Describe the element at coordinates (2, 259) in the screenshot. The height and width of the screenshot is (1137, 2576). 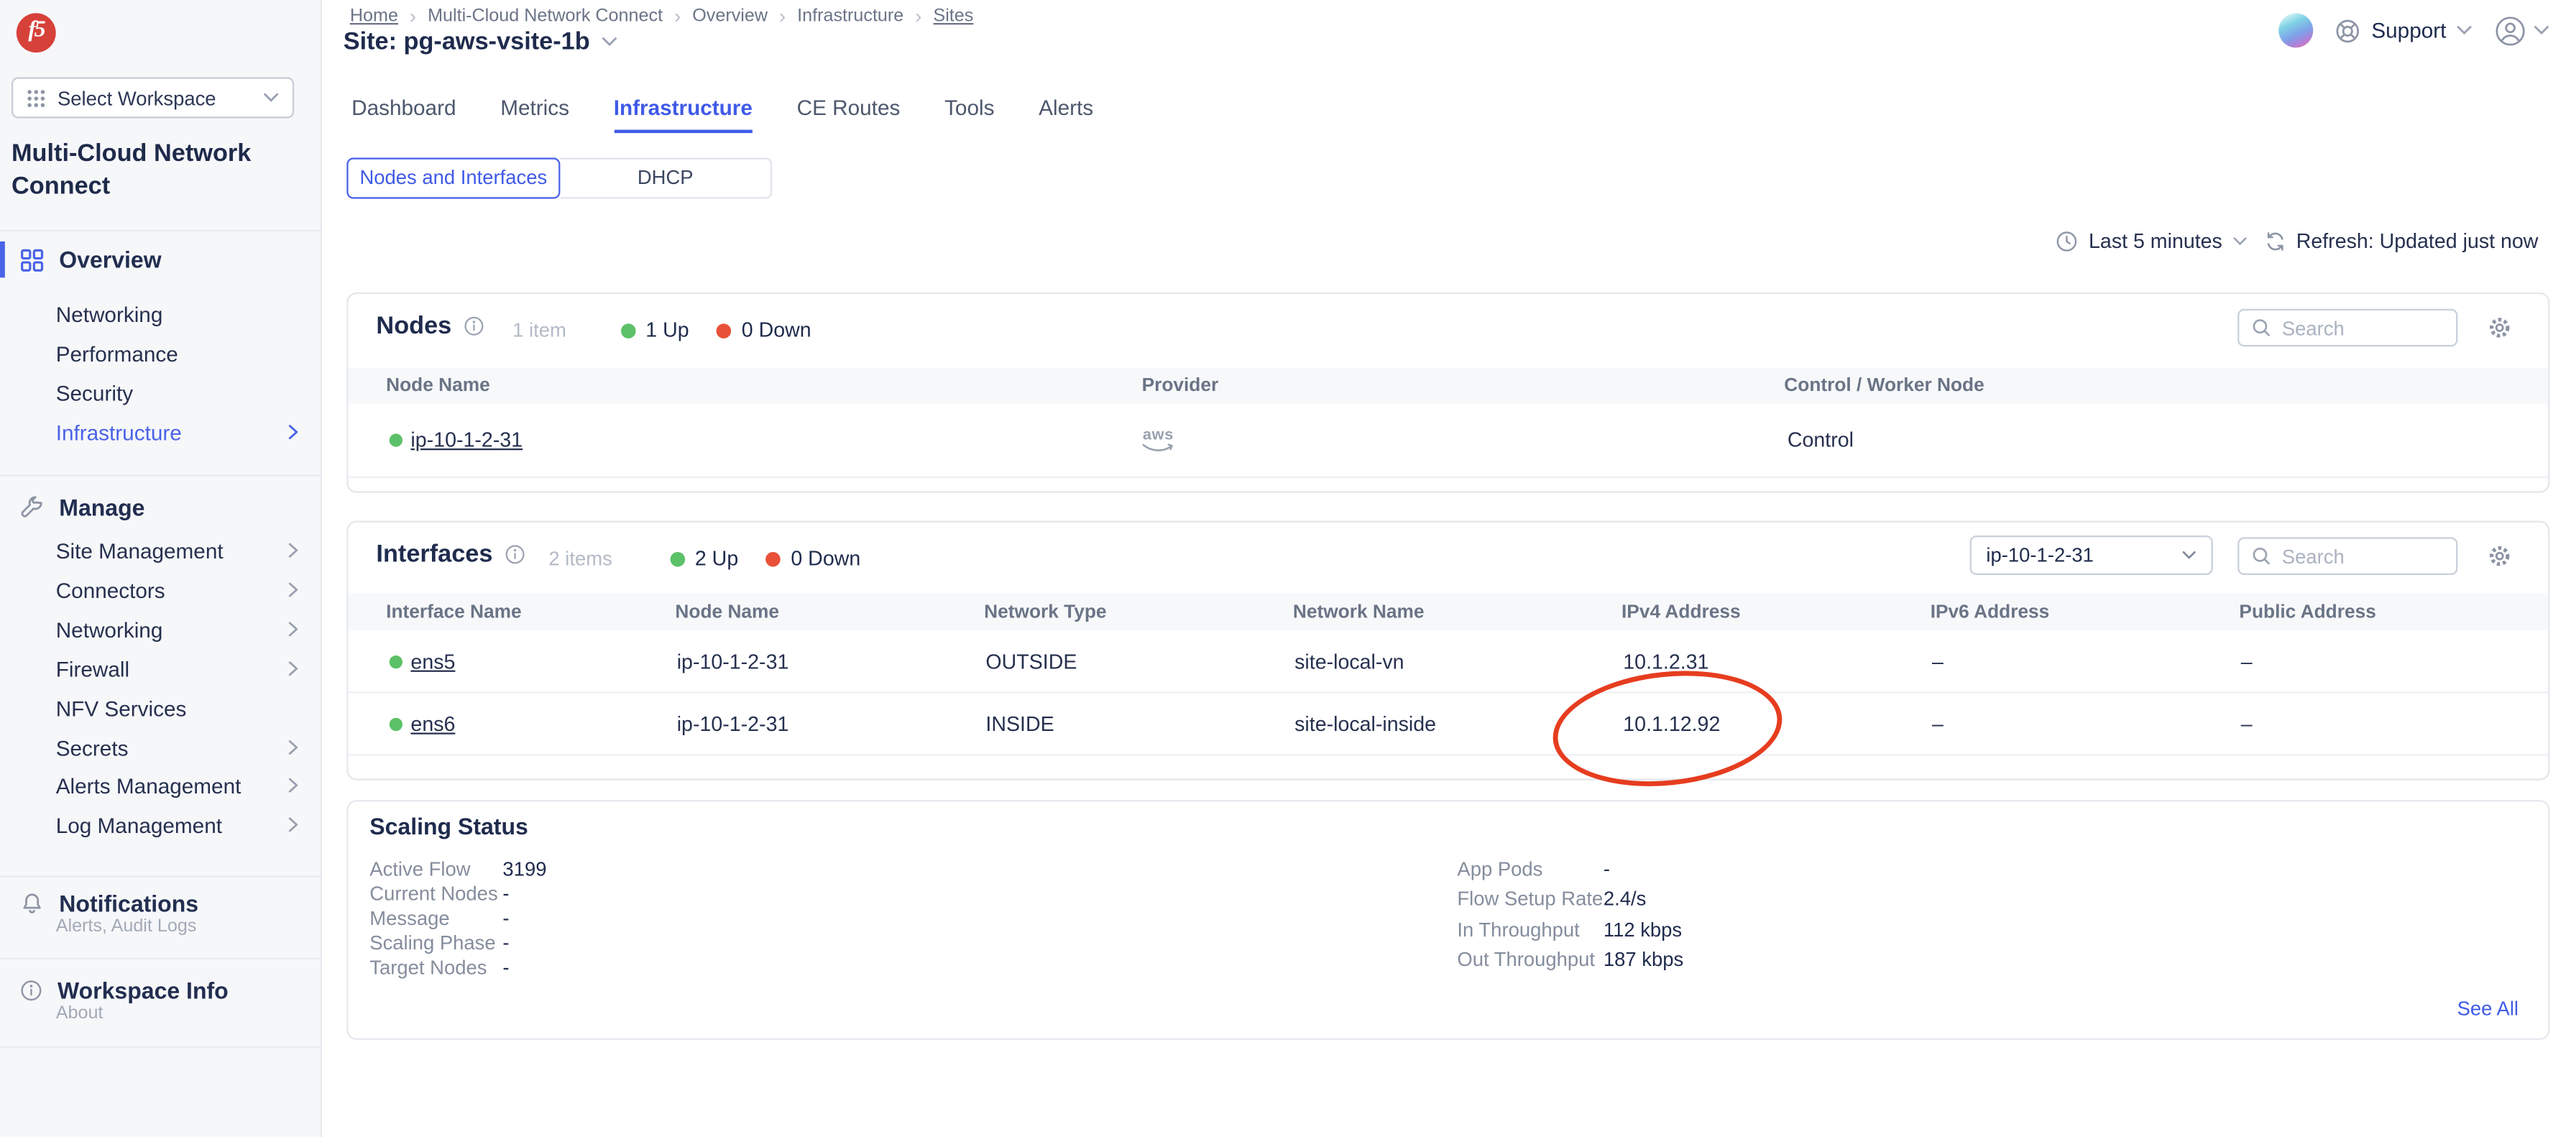
I see `active-indicator` at that location.